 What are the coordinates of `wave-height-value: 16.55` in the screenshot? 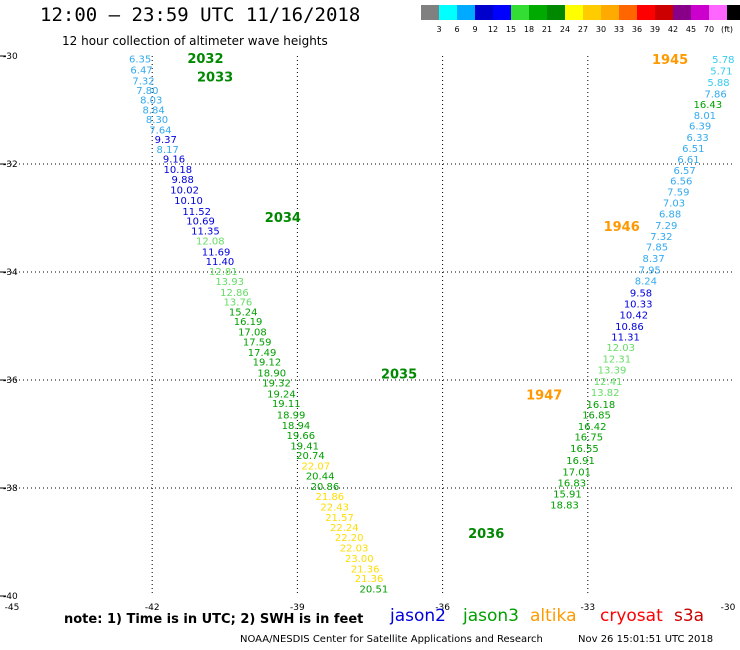 It's located at (584, 449).